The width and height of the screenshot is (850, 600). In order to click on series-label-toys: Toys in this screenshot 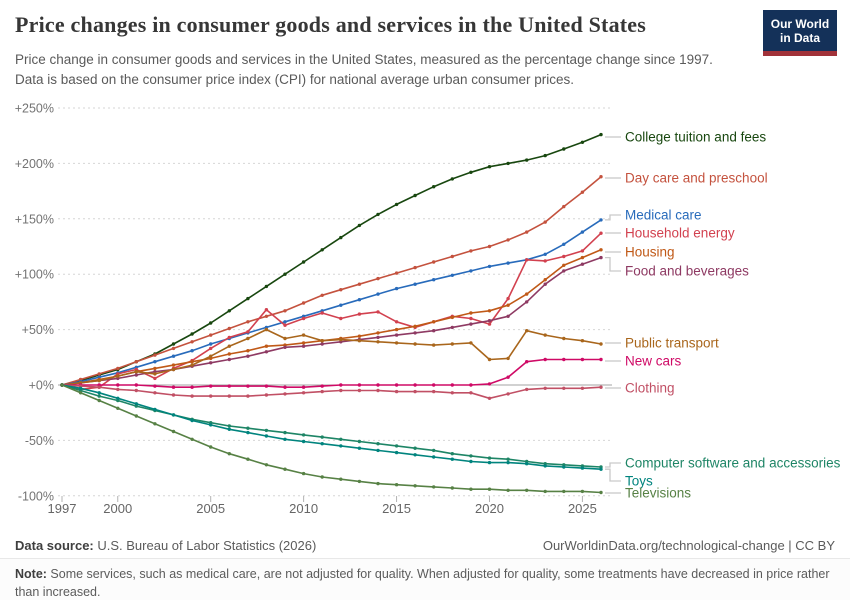, I will do `click(639, 481)`.